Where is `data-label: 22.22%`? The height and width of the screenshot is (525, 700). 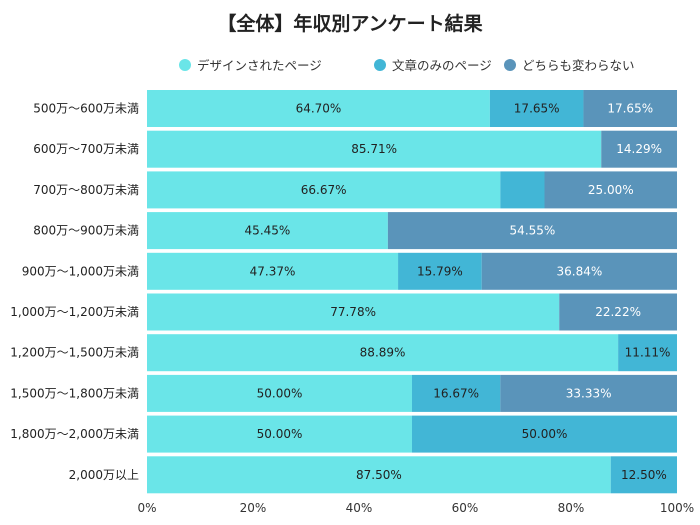 data-label: 22.22% is located at coordinates (618, 312).